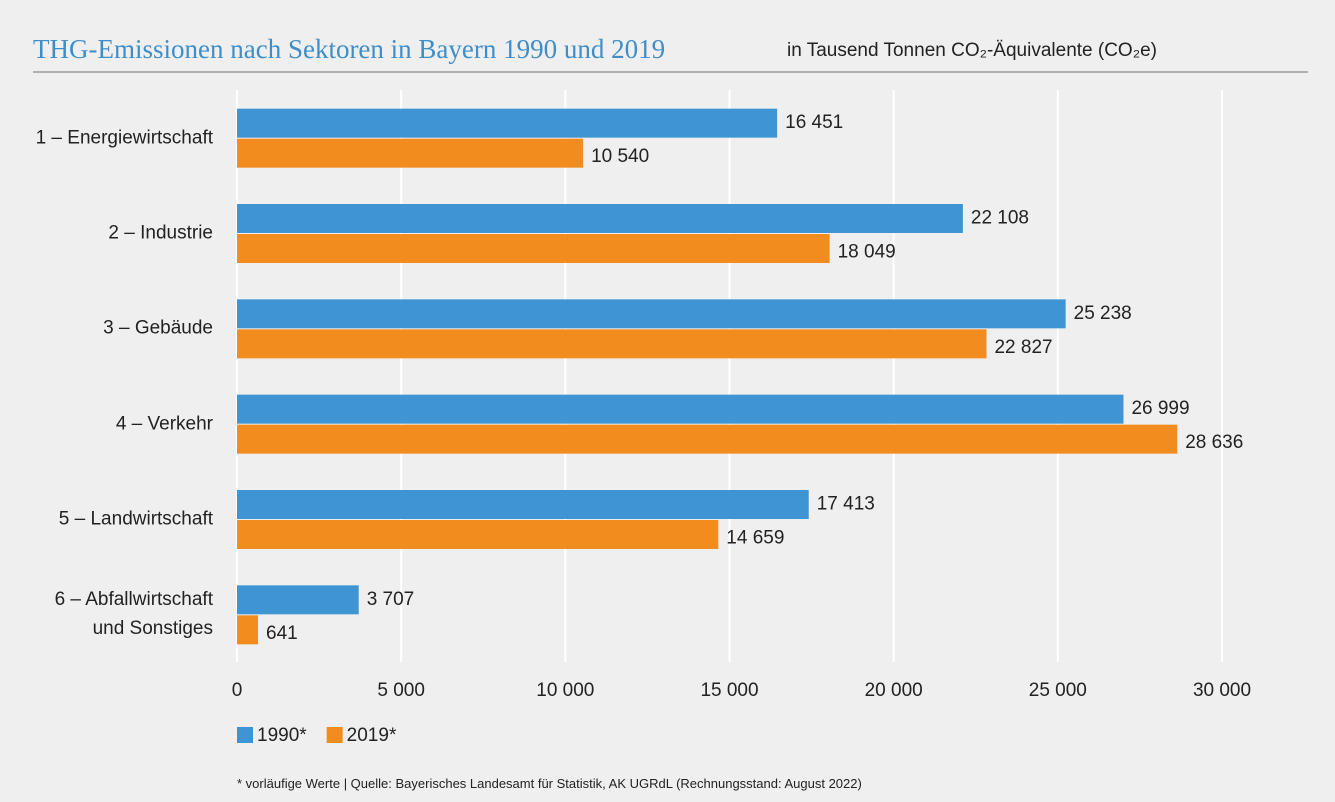 This screenshot has height=802, width=1335. I want to click on legend-label: 2019*, so click(372, 735).